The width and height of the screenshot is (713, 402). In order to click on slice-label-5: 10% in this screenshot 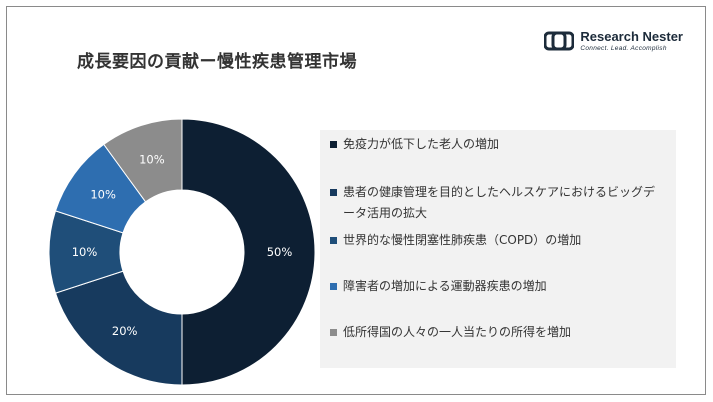, I will do `click(152, 159)`.